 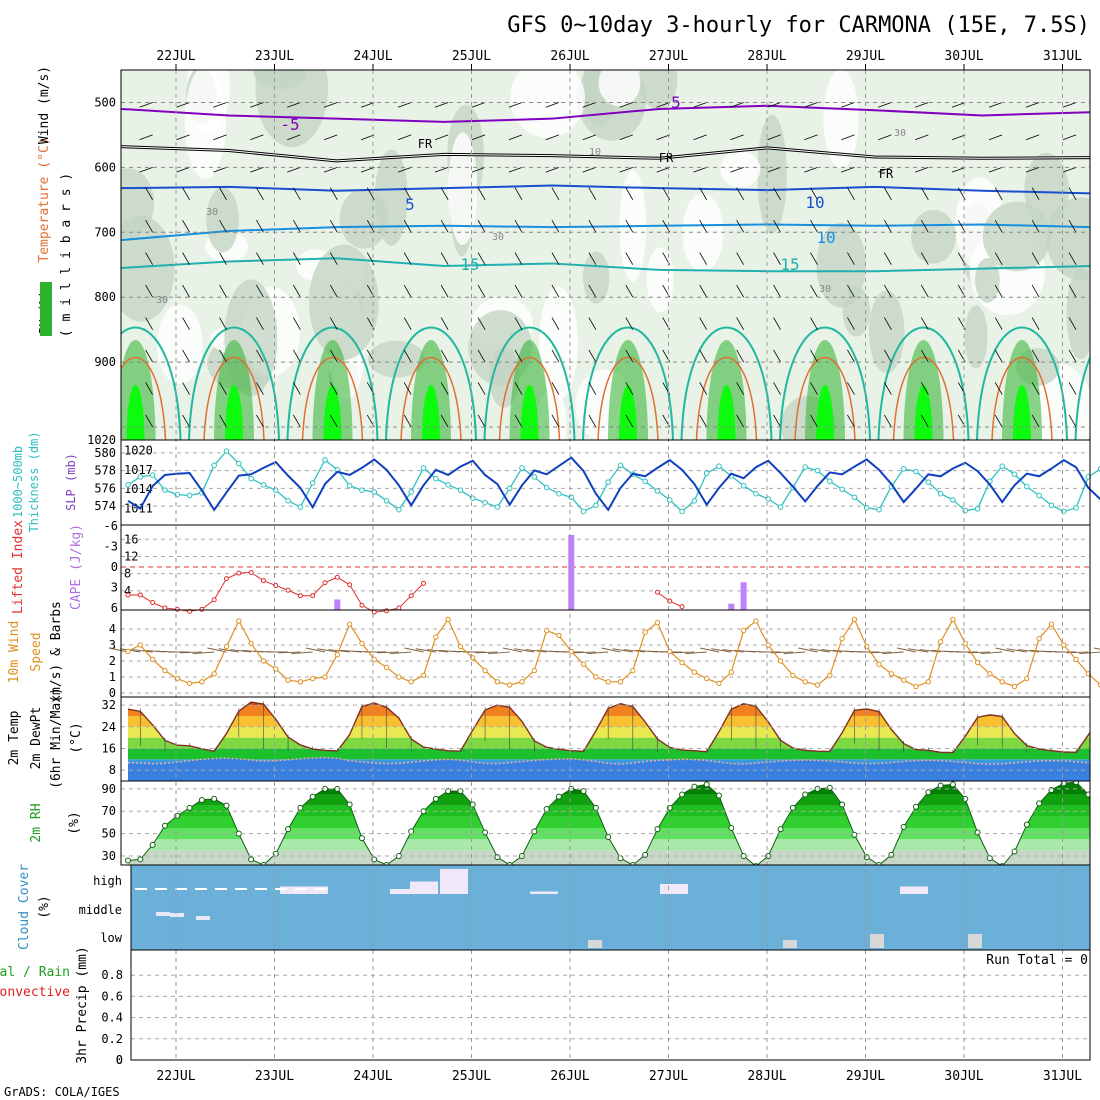 What do you see at coordinates (34, 481) in the screenshot?
I see `side-label: Thickness (dm)` at bounding box center [34, 481].